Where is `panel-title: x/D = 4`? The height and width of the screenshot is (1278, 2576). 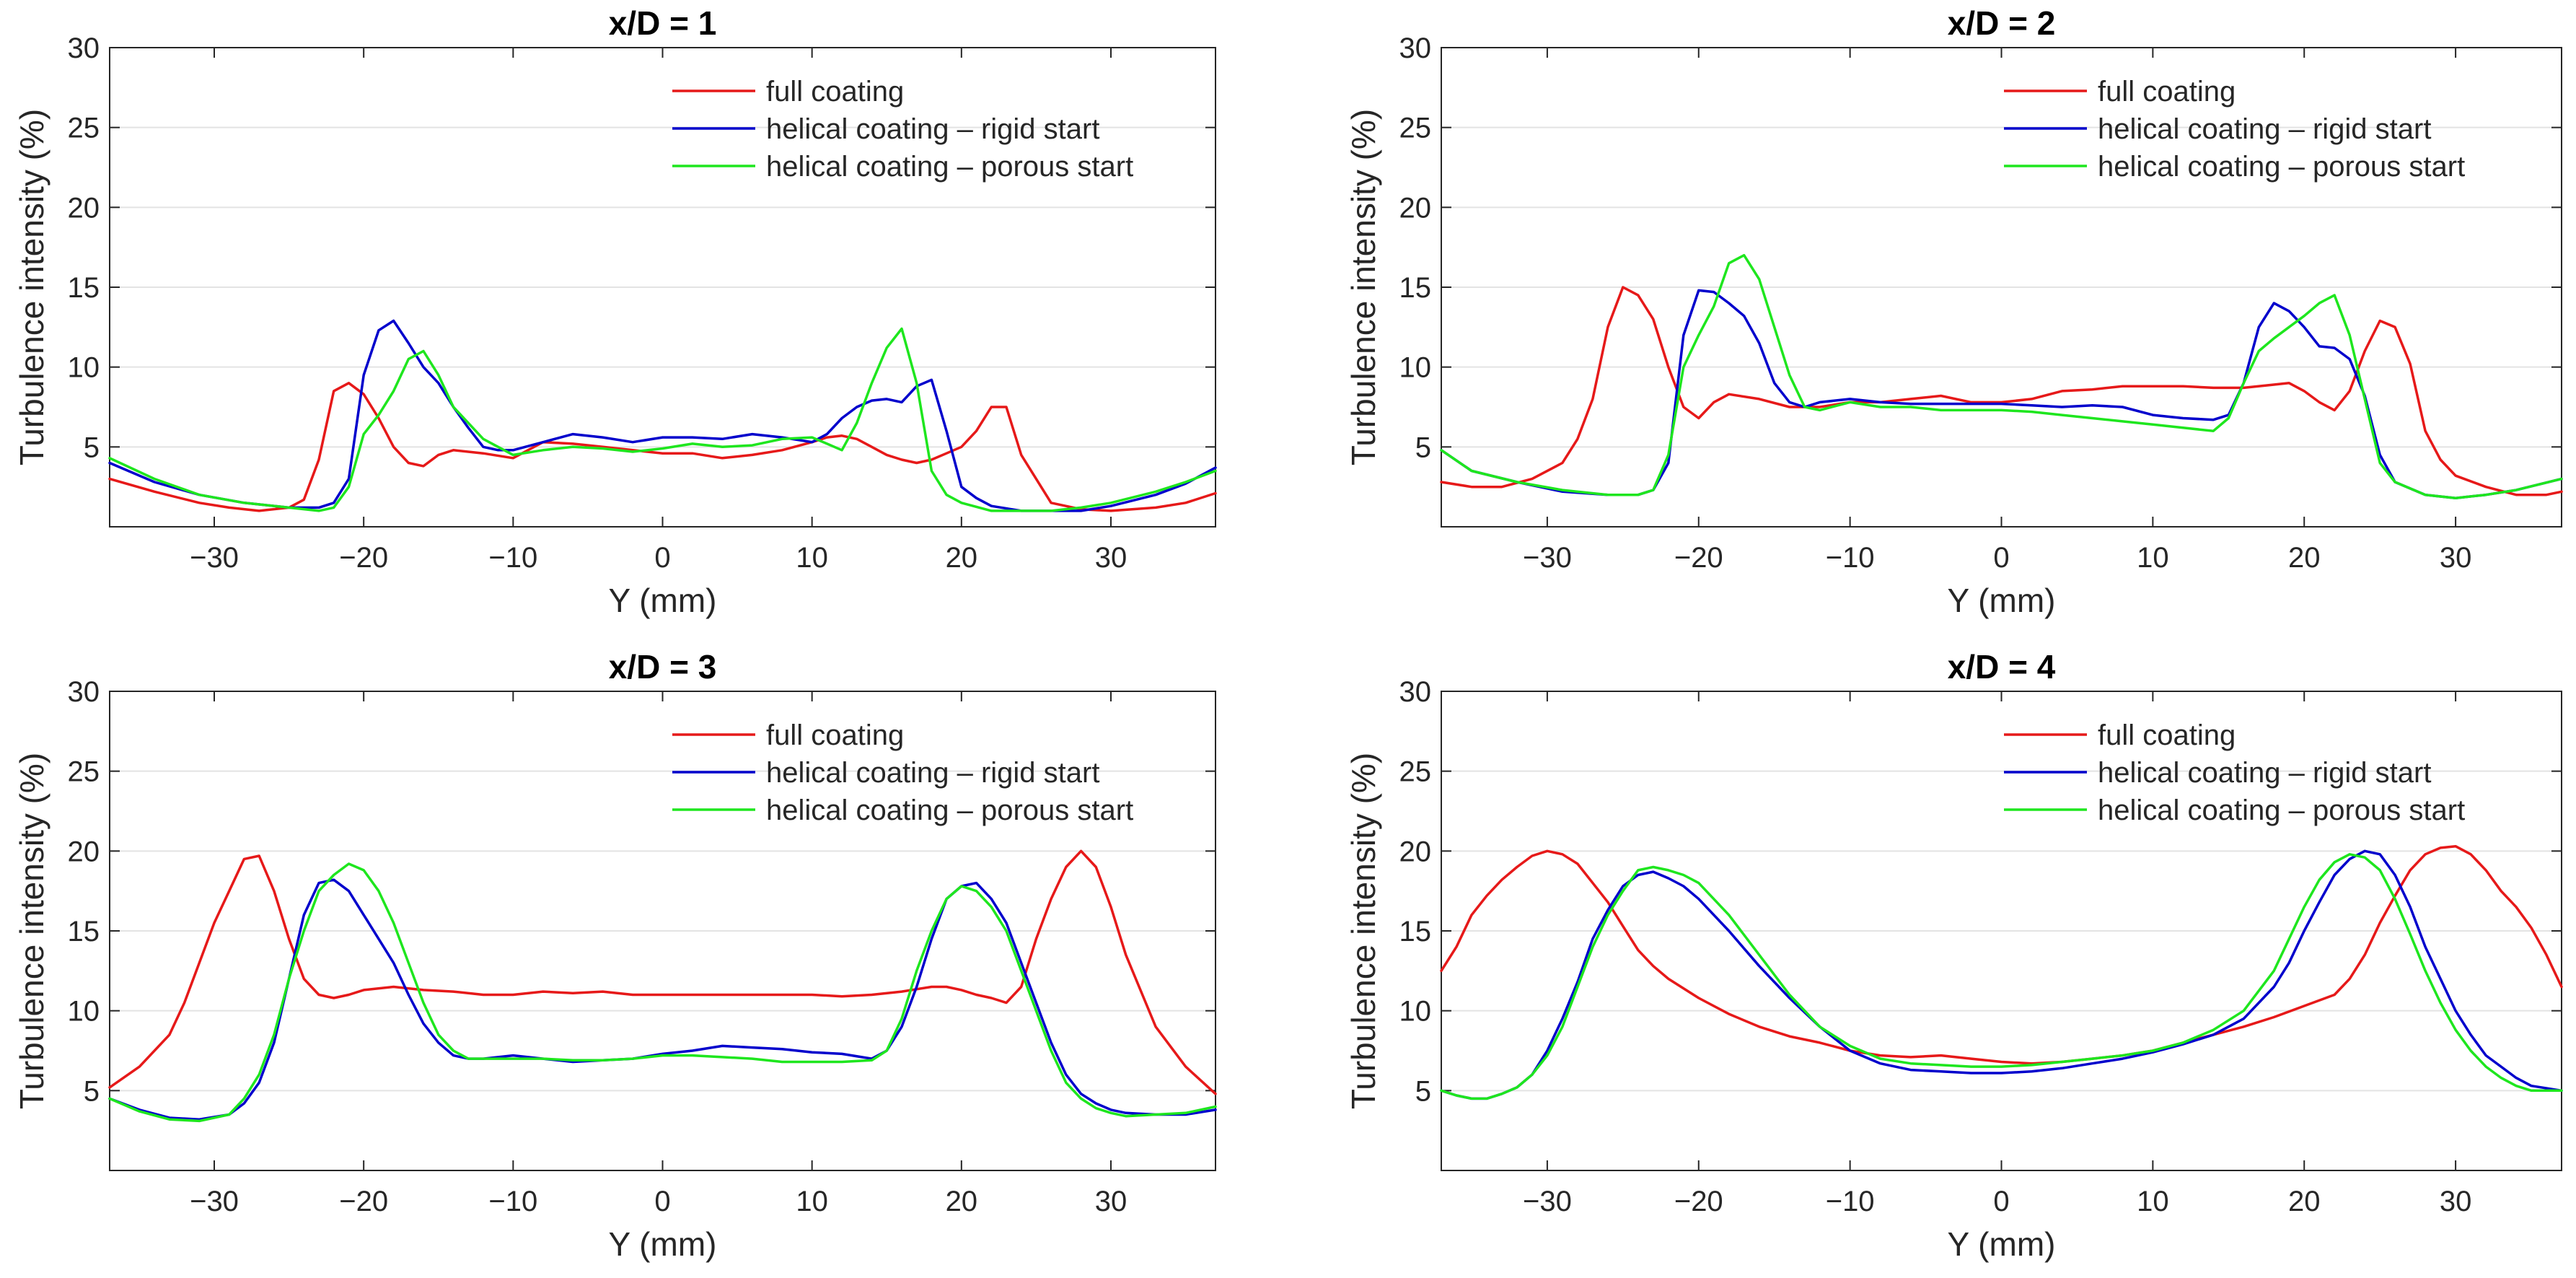
panel-title: x/D = 4 is located at coordinates (2002, 667).